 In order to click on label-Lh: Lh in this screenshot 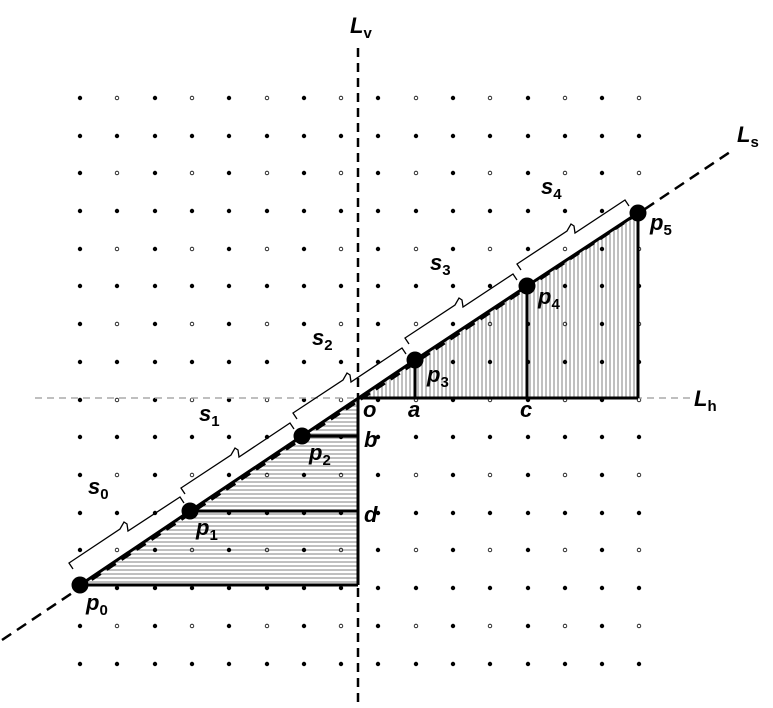, I will do `click(705, 400)`.